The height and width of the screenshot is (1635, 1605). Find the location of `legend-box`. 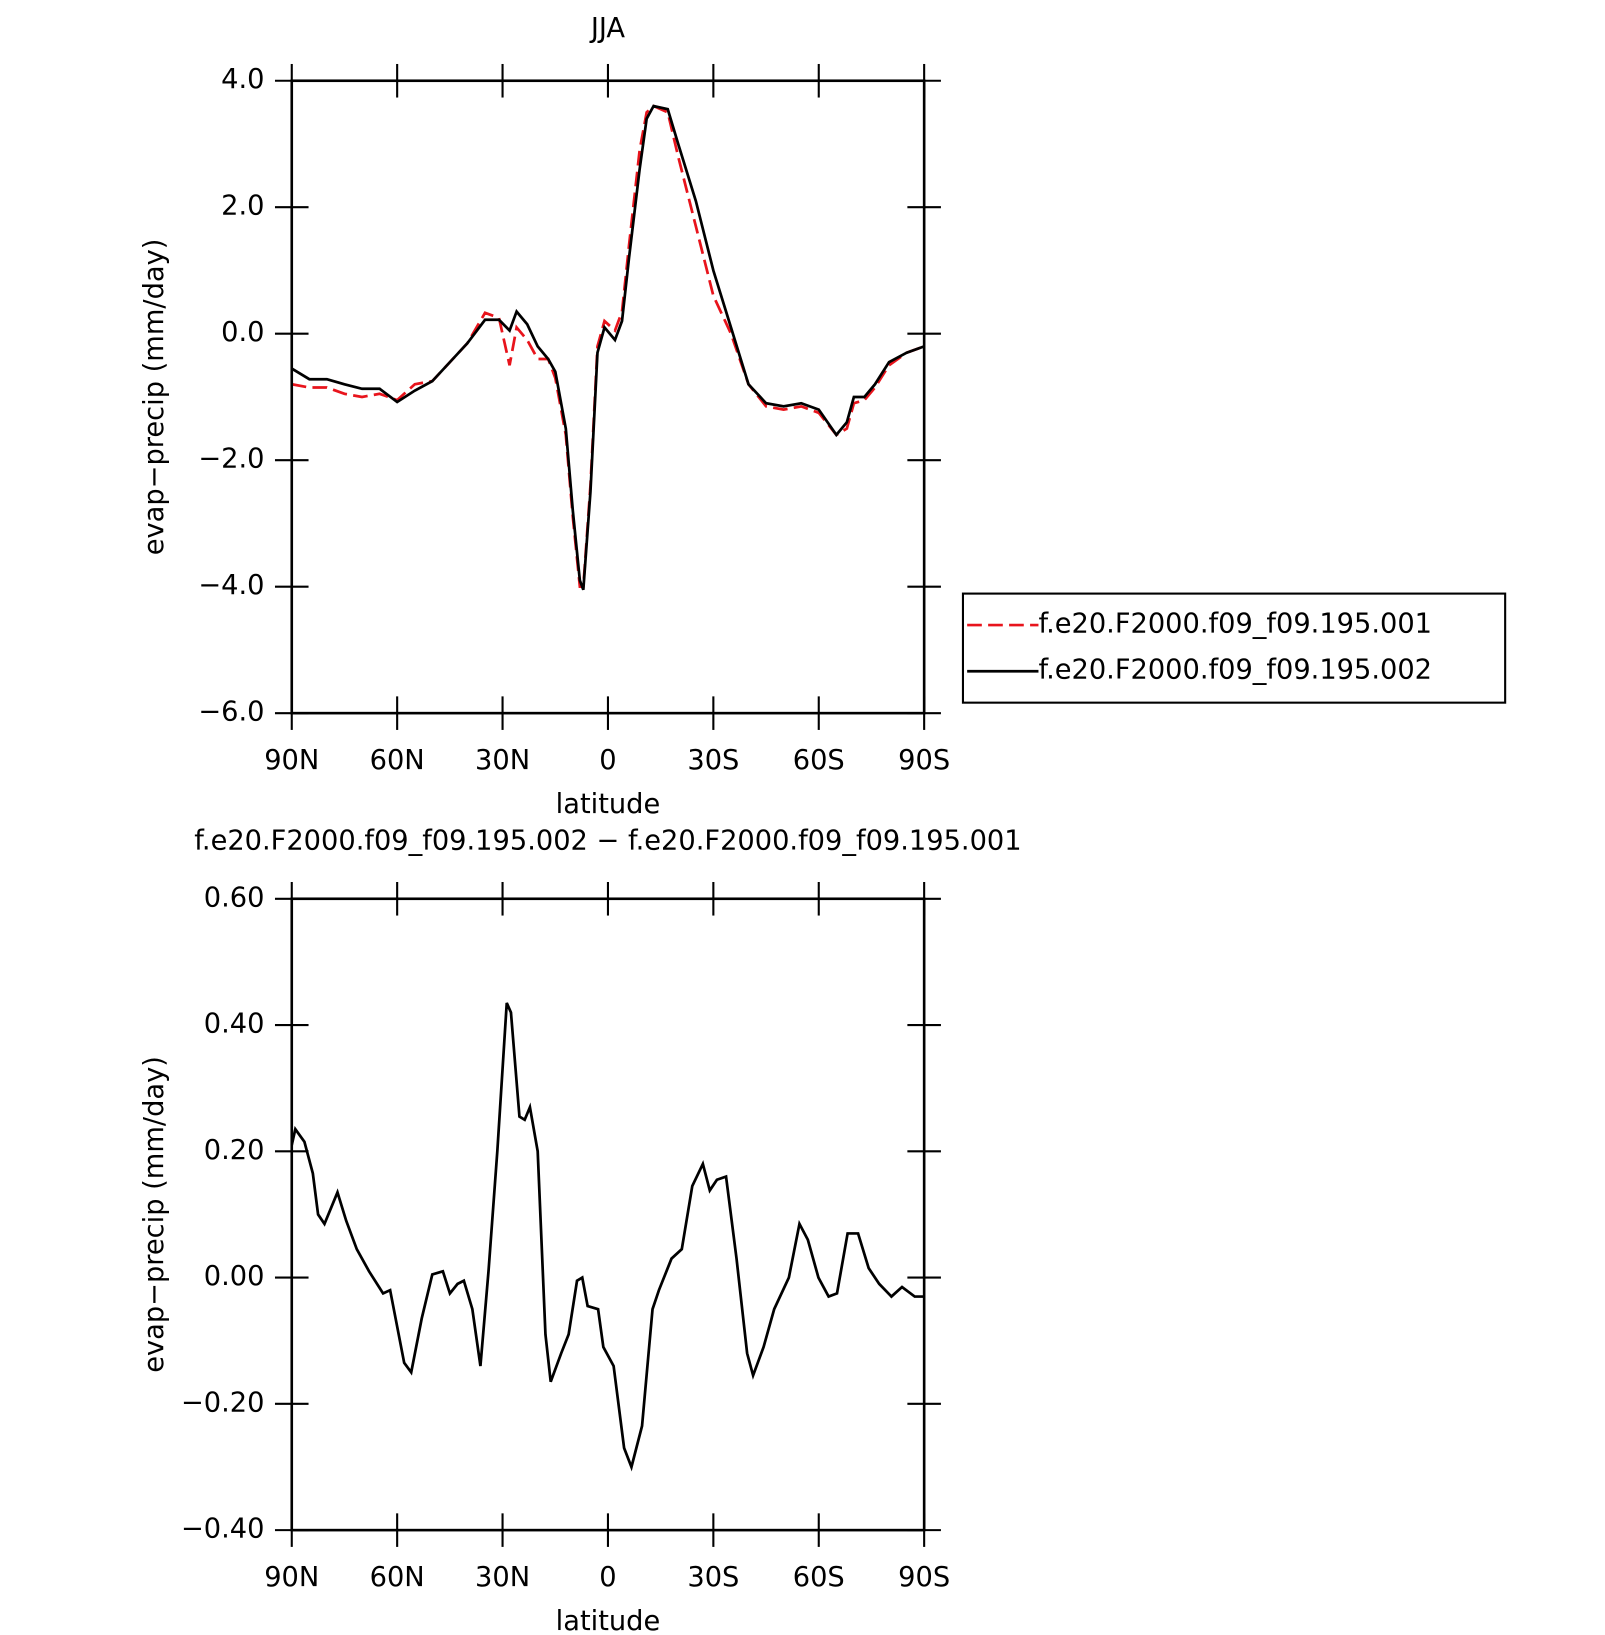

legend-box is located at coordinates (1234, 648).